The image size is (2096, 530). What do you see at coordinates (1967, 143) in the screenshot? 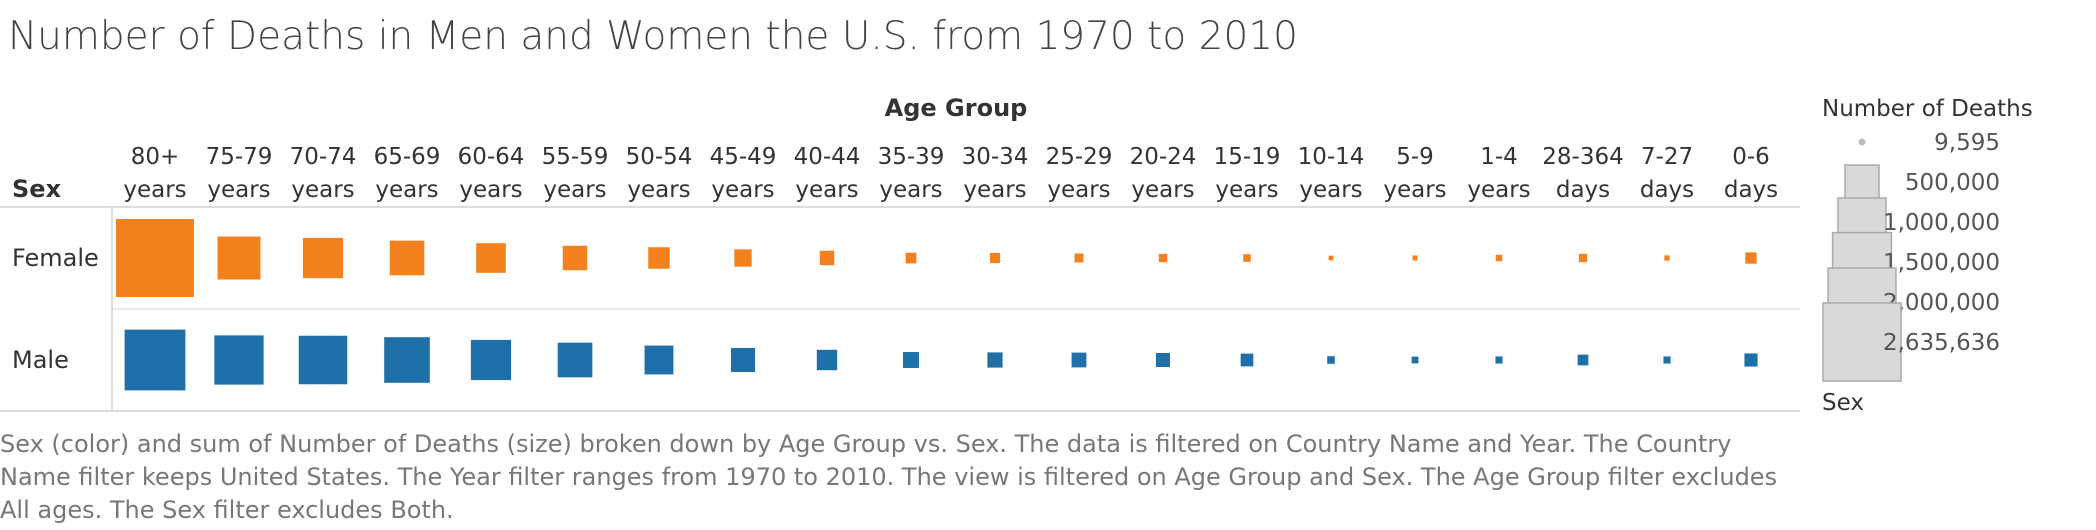
I see `size-legend-label: 9,595` at bounding box center [1967, 143].